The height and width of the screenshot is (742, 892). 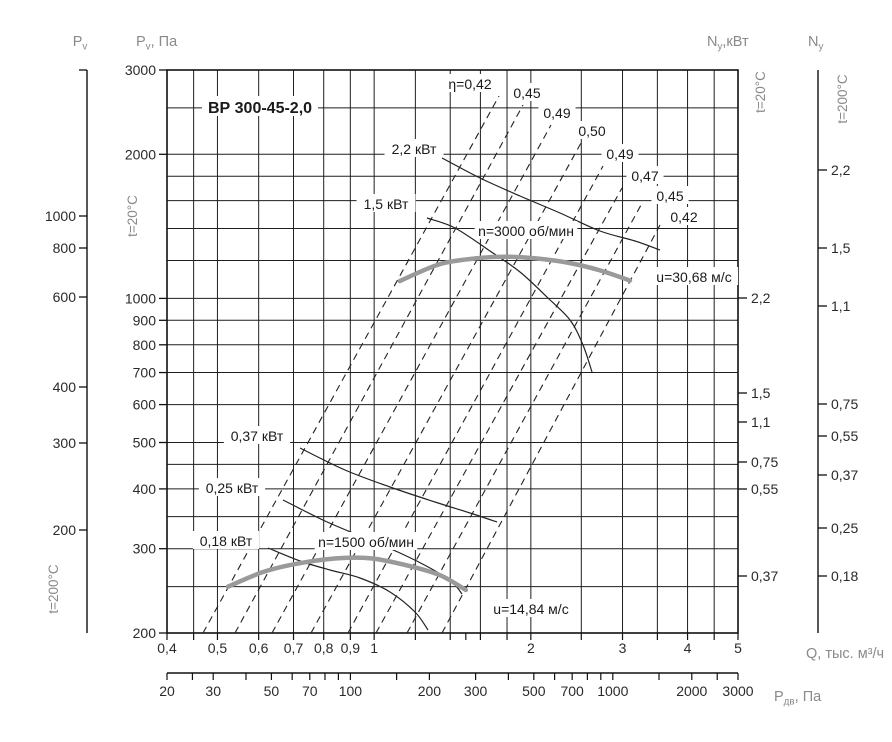 I want to click on tick-label: 0,18, so click(x=844, y=576).